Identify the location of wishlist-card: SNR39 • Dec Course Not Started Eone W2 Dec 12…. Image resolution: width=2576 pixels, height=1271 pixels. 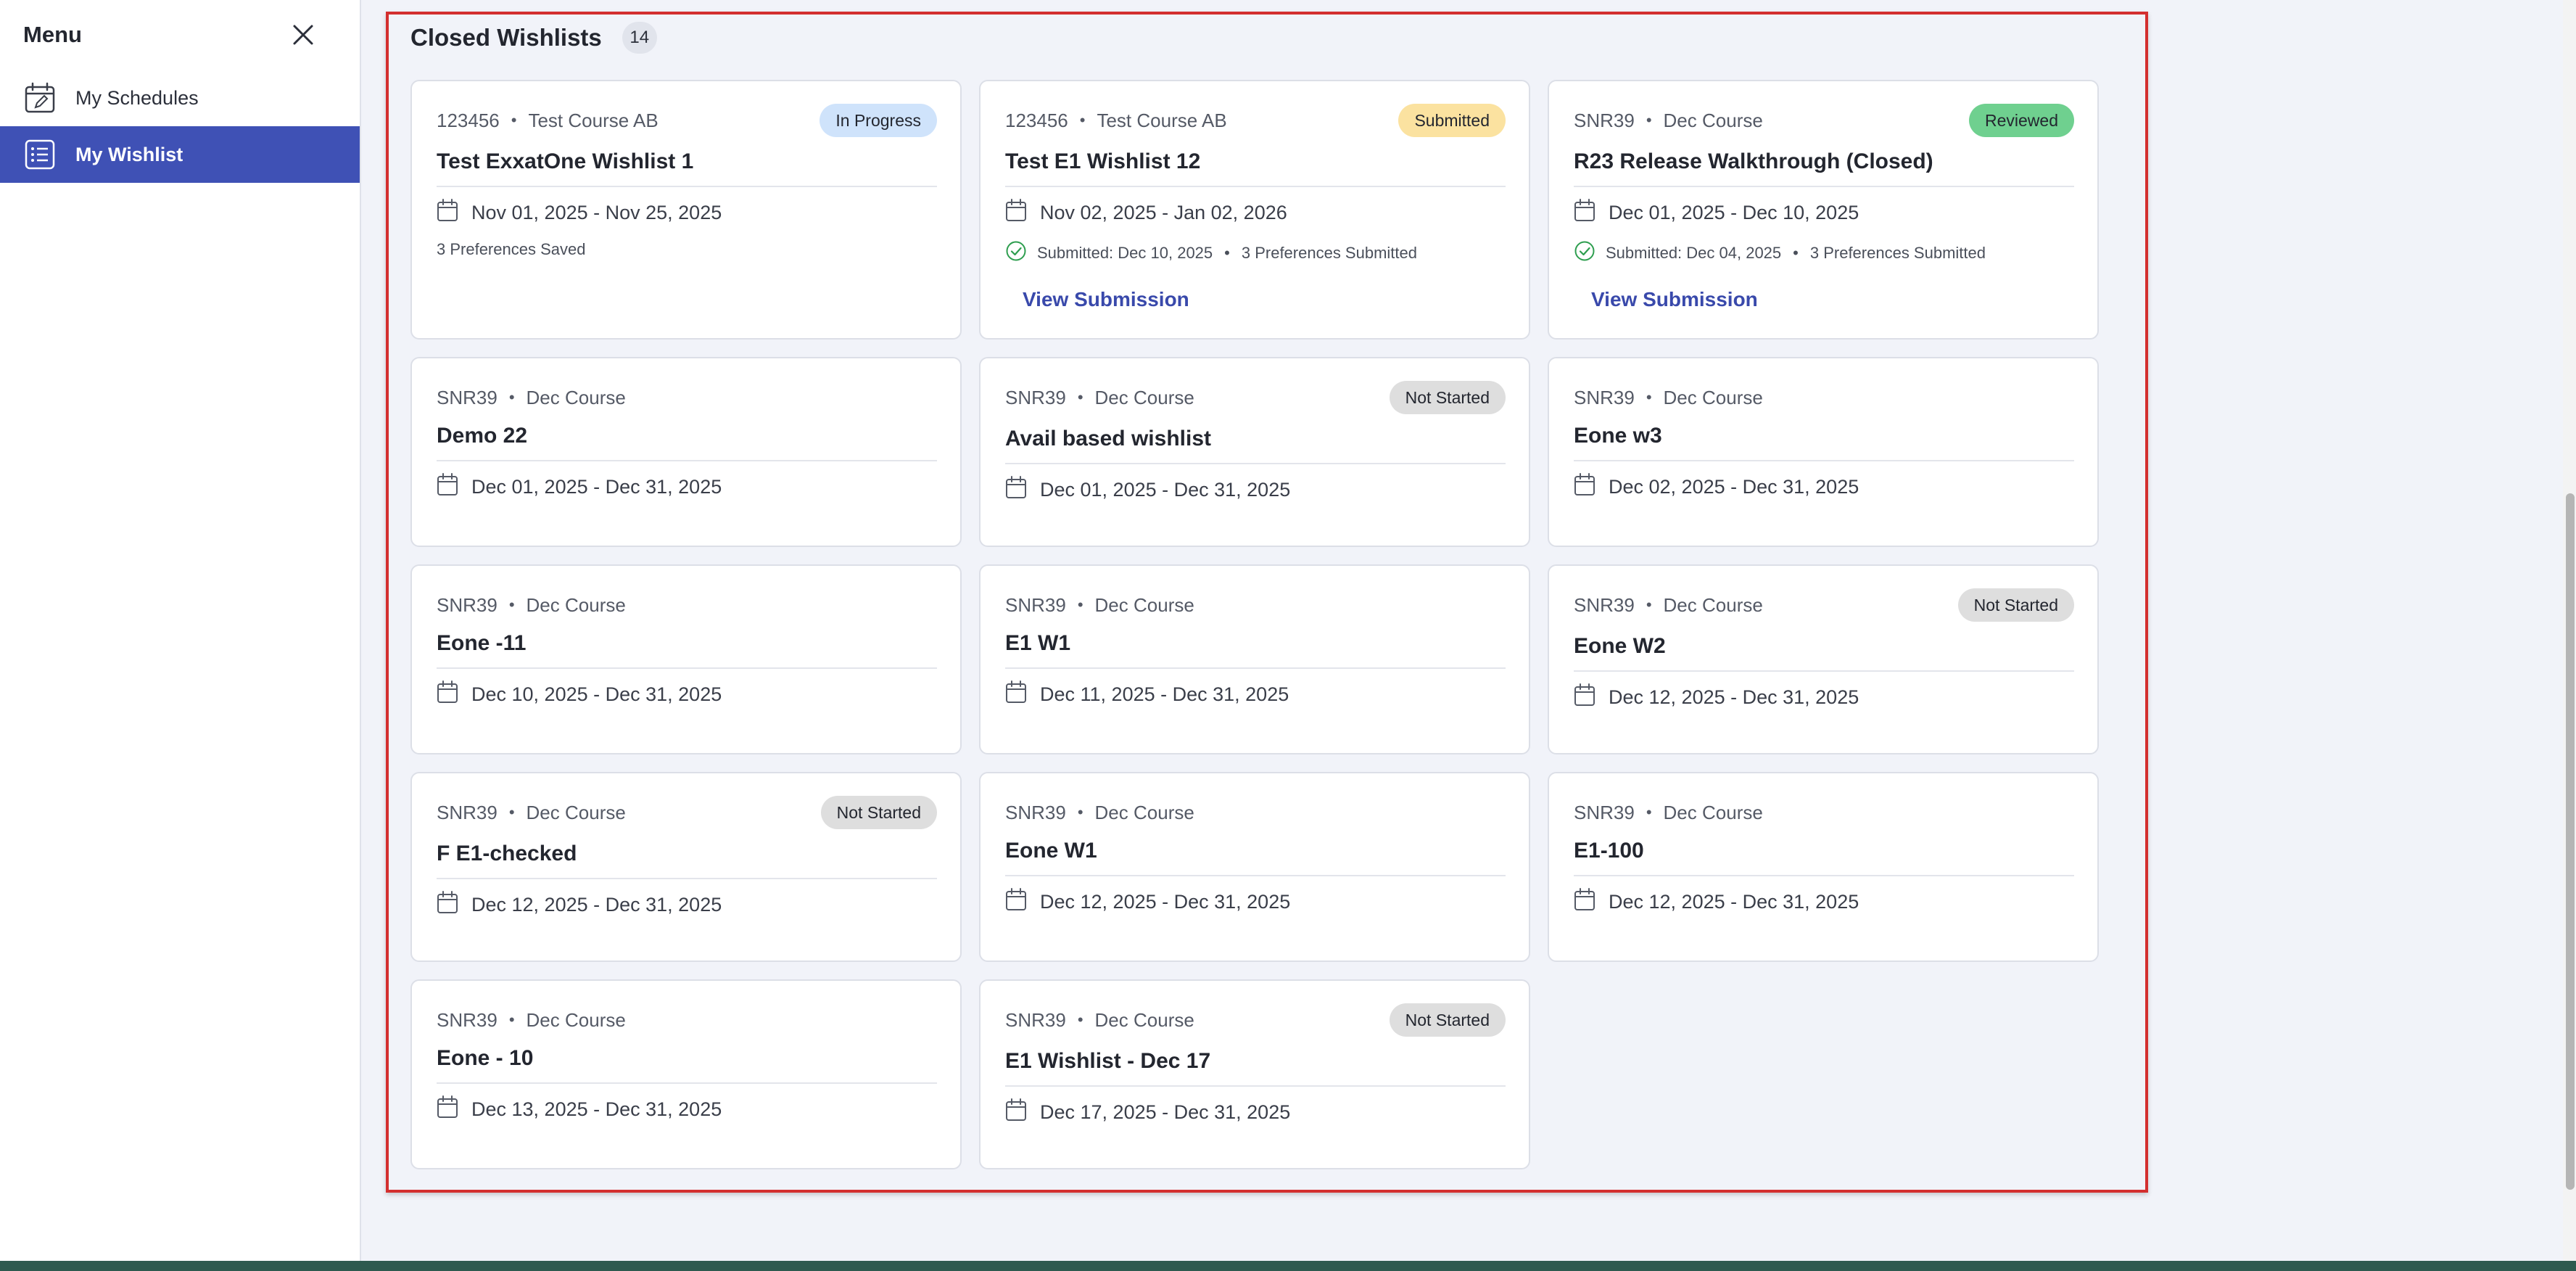
(1823, 659).